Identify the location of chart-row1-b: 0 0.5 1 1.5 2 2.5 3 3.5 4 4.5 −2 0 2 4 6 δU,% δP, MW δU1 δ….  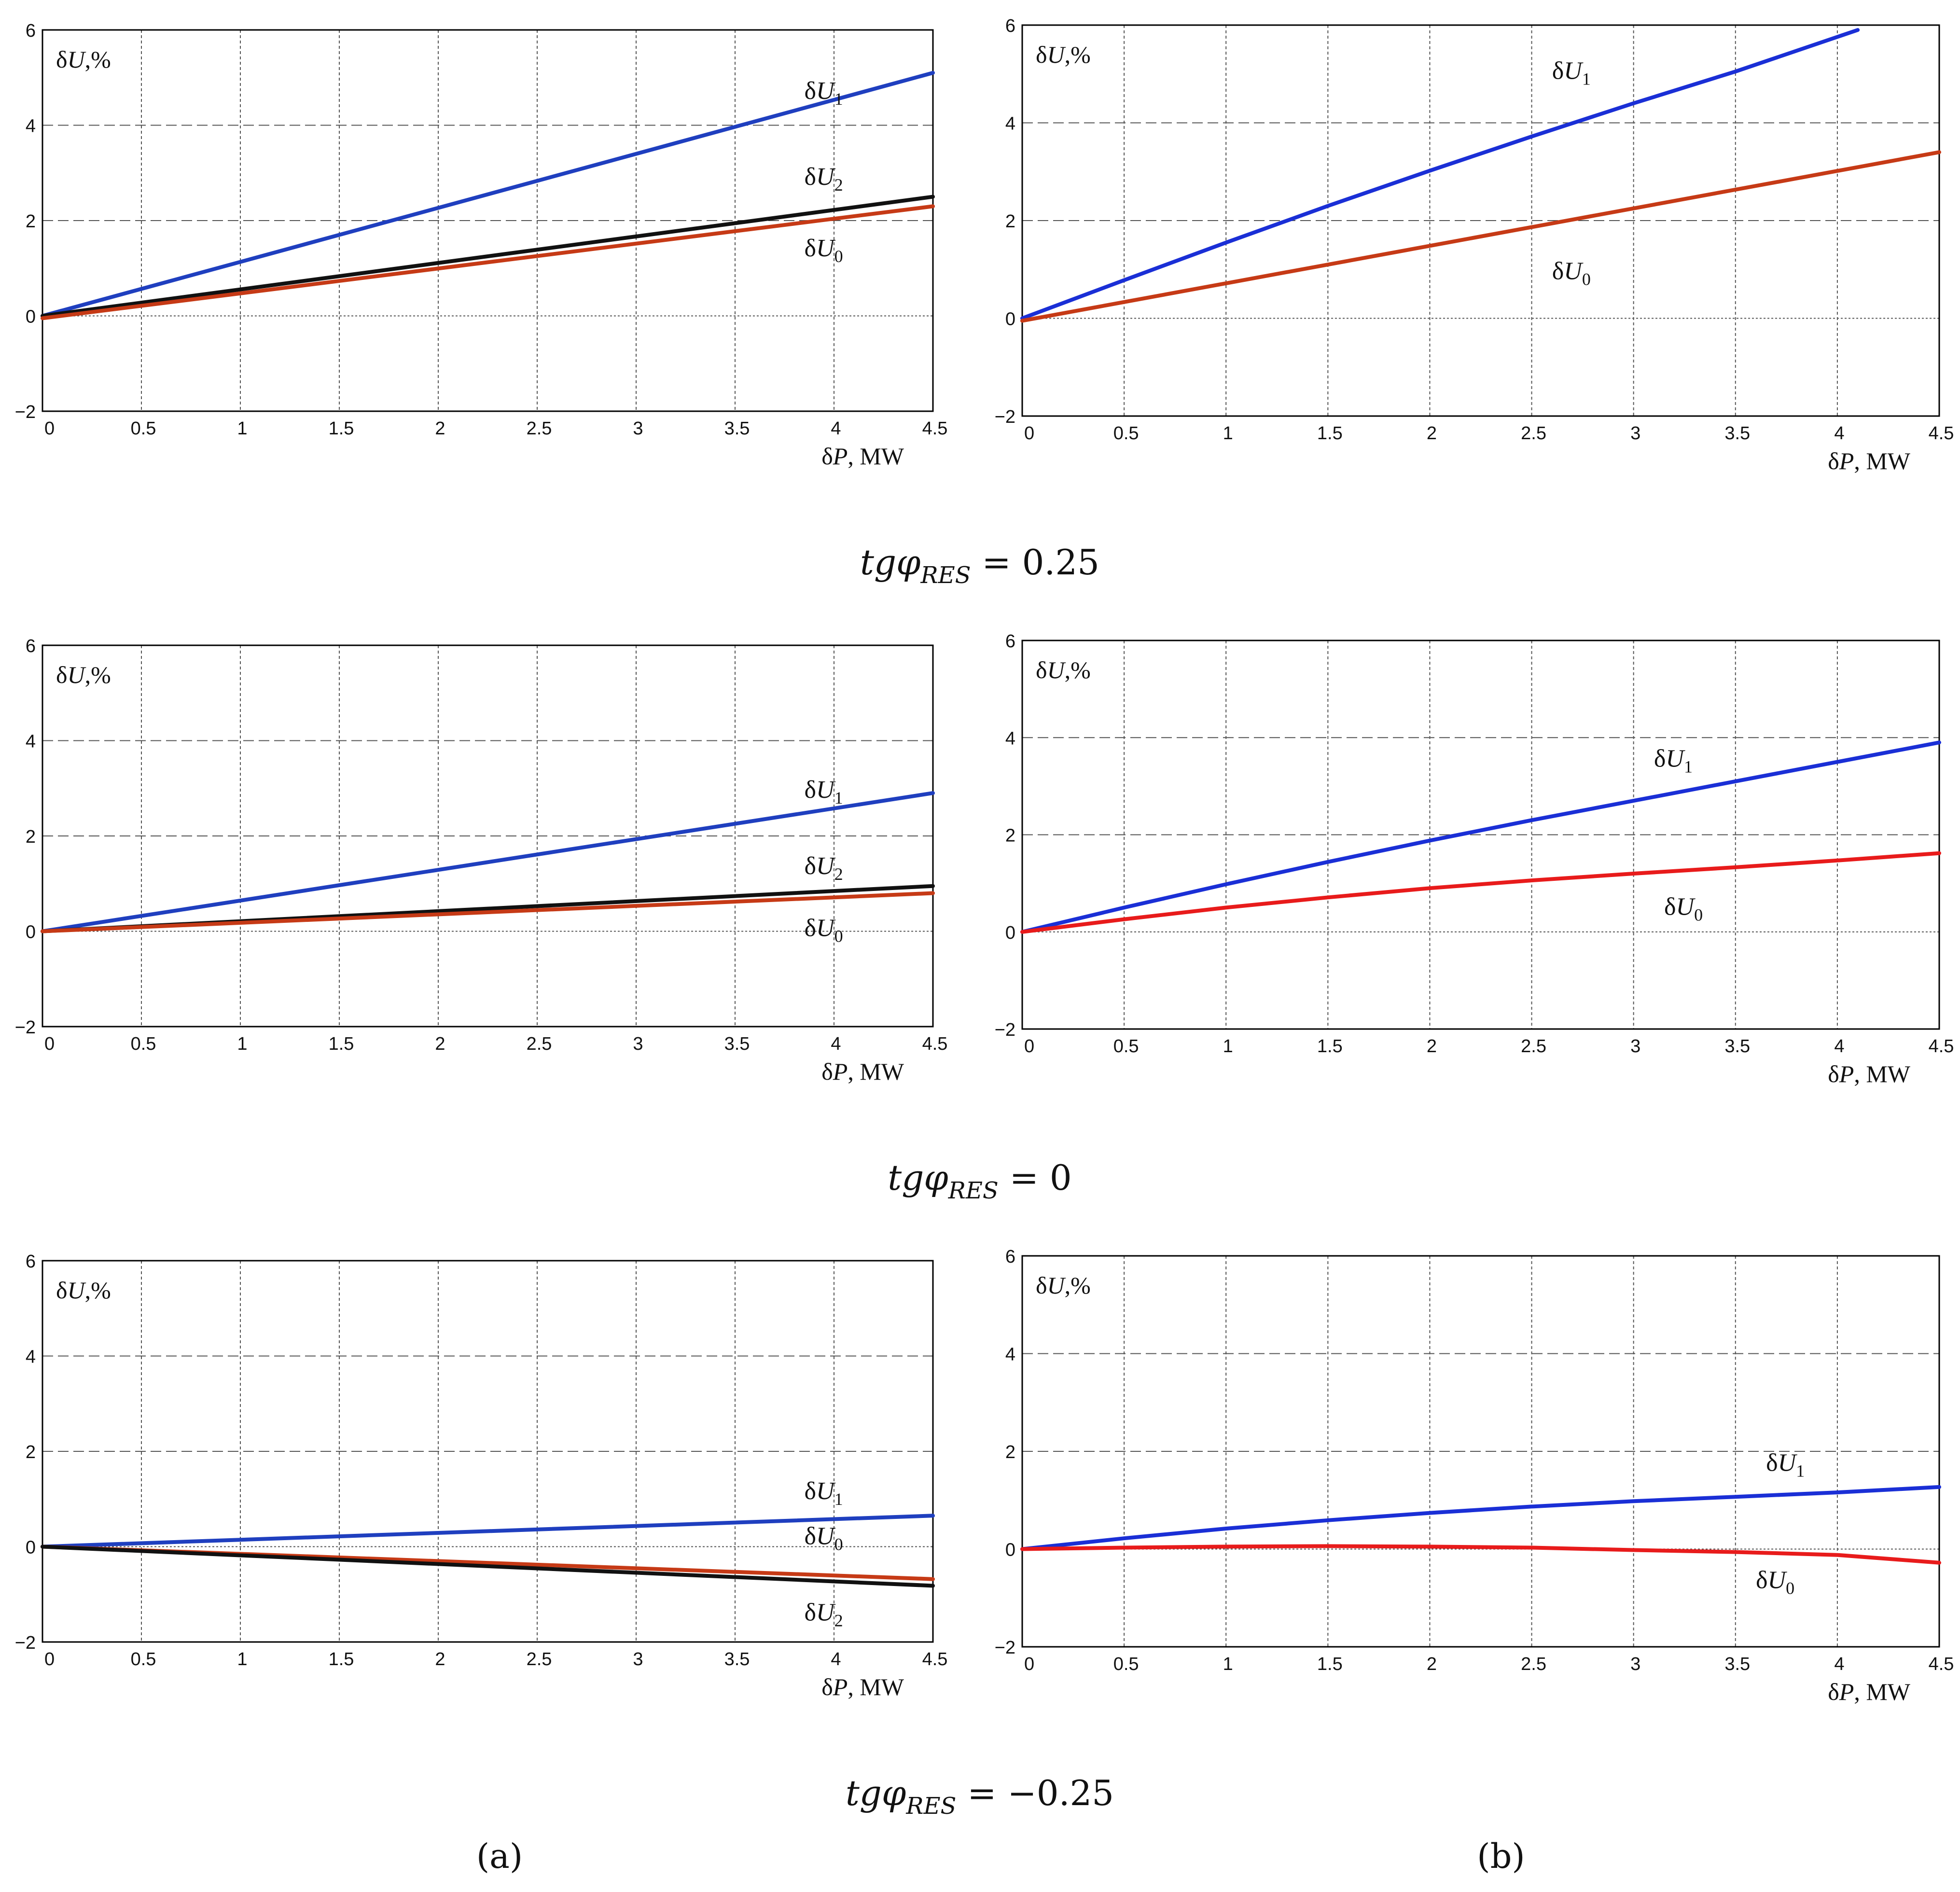
(1474, 245).